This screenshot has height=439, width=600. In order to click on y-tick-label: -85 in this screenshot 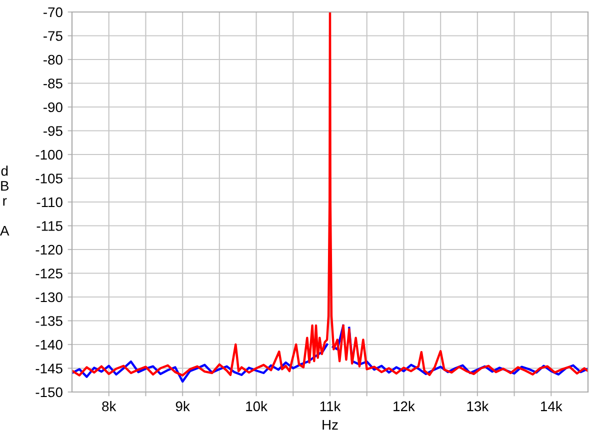, I will do `click(53, 83)`.